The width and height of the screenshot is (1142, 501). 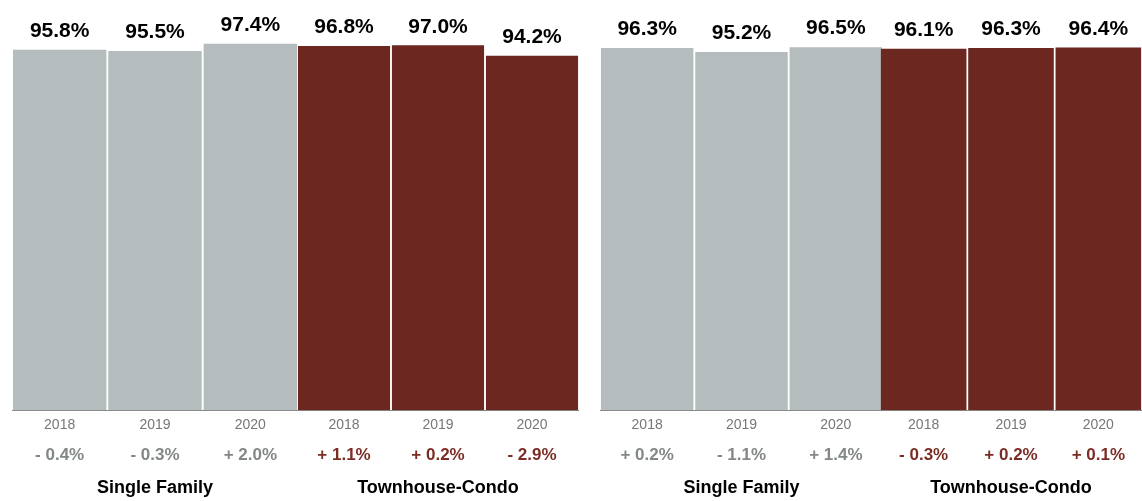 I want to click on data-label: 97.0%, so click(x=438, y=25).